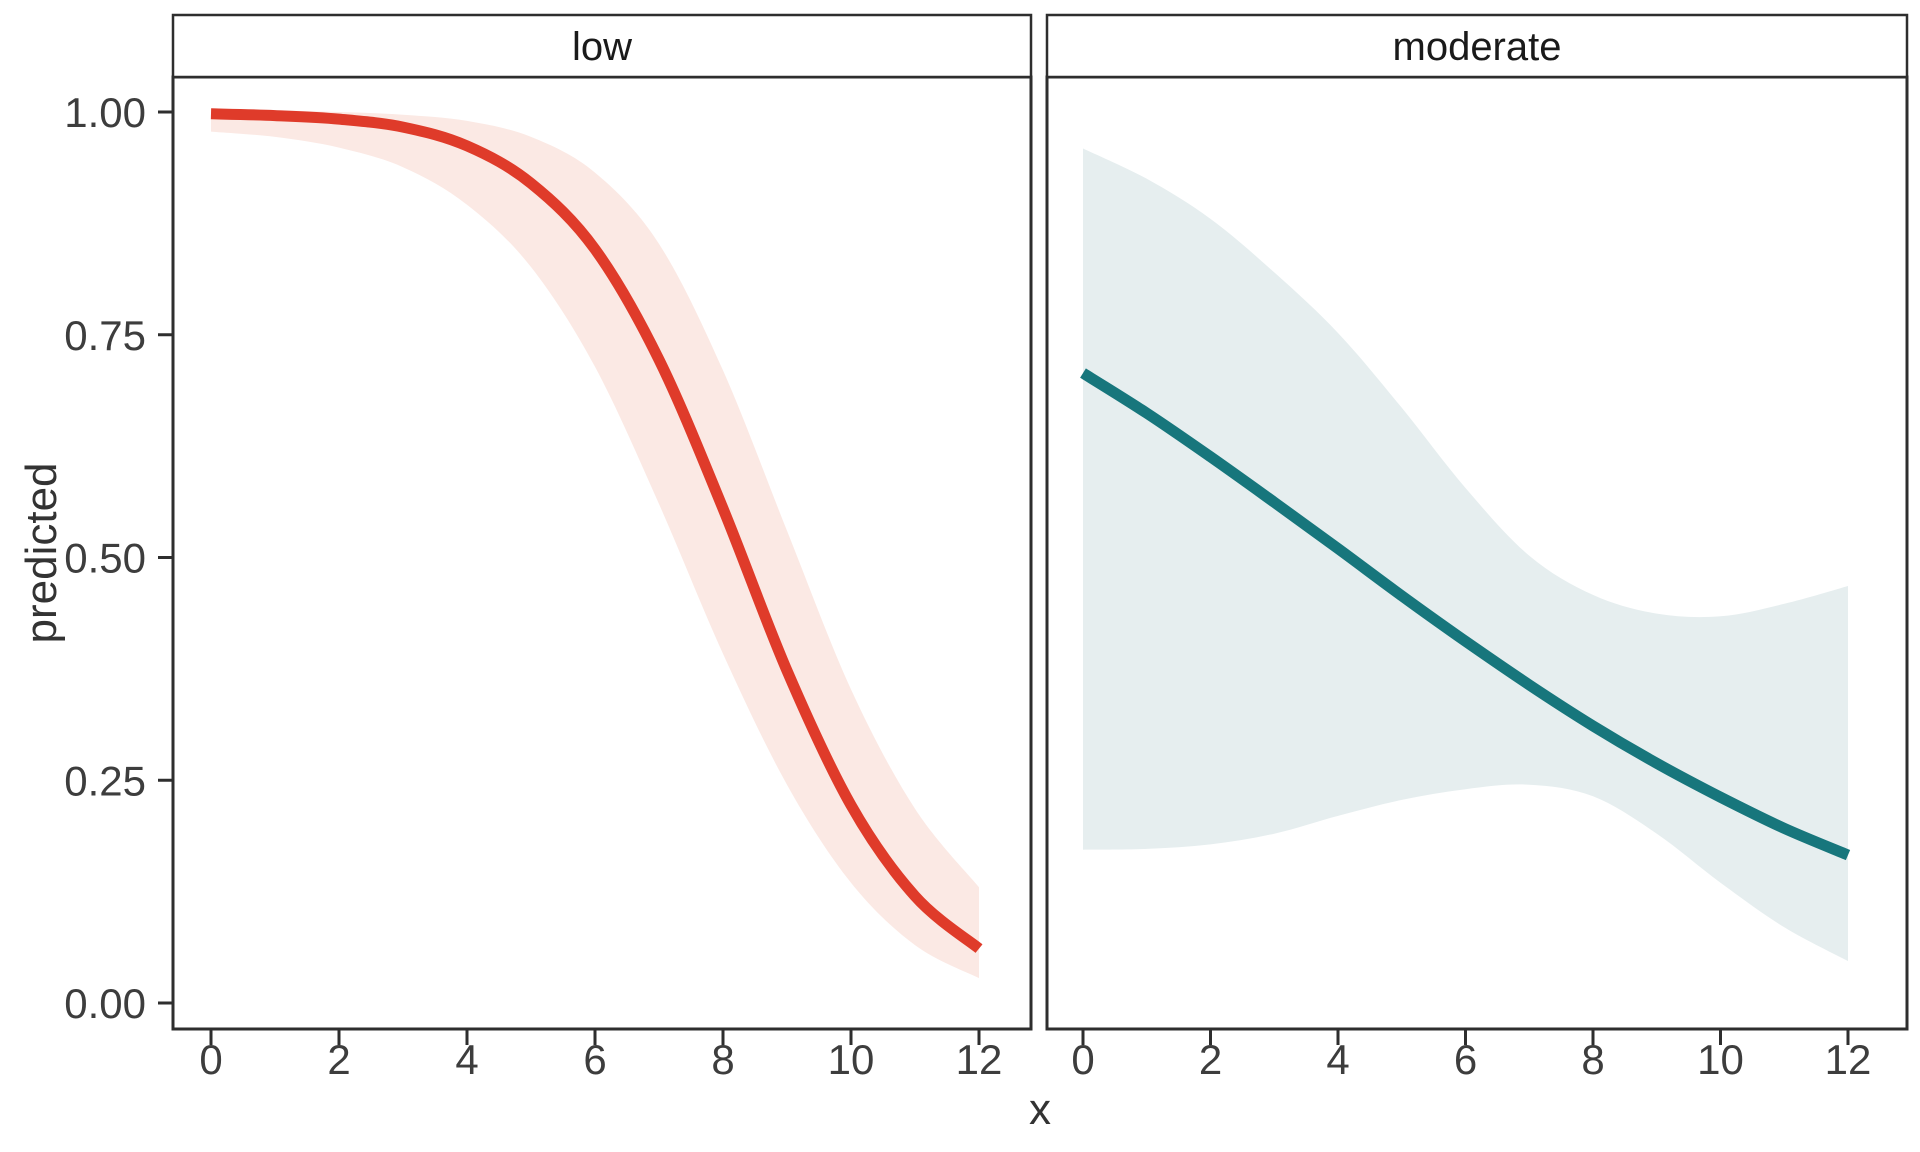 This screenshot has width=1920, height=1152. Describe the element at coordinates (105, 780) in the screenshot. I see `y-tick-label: 0.25` at that location.